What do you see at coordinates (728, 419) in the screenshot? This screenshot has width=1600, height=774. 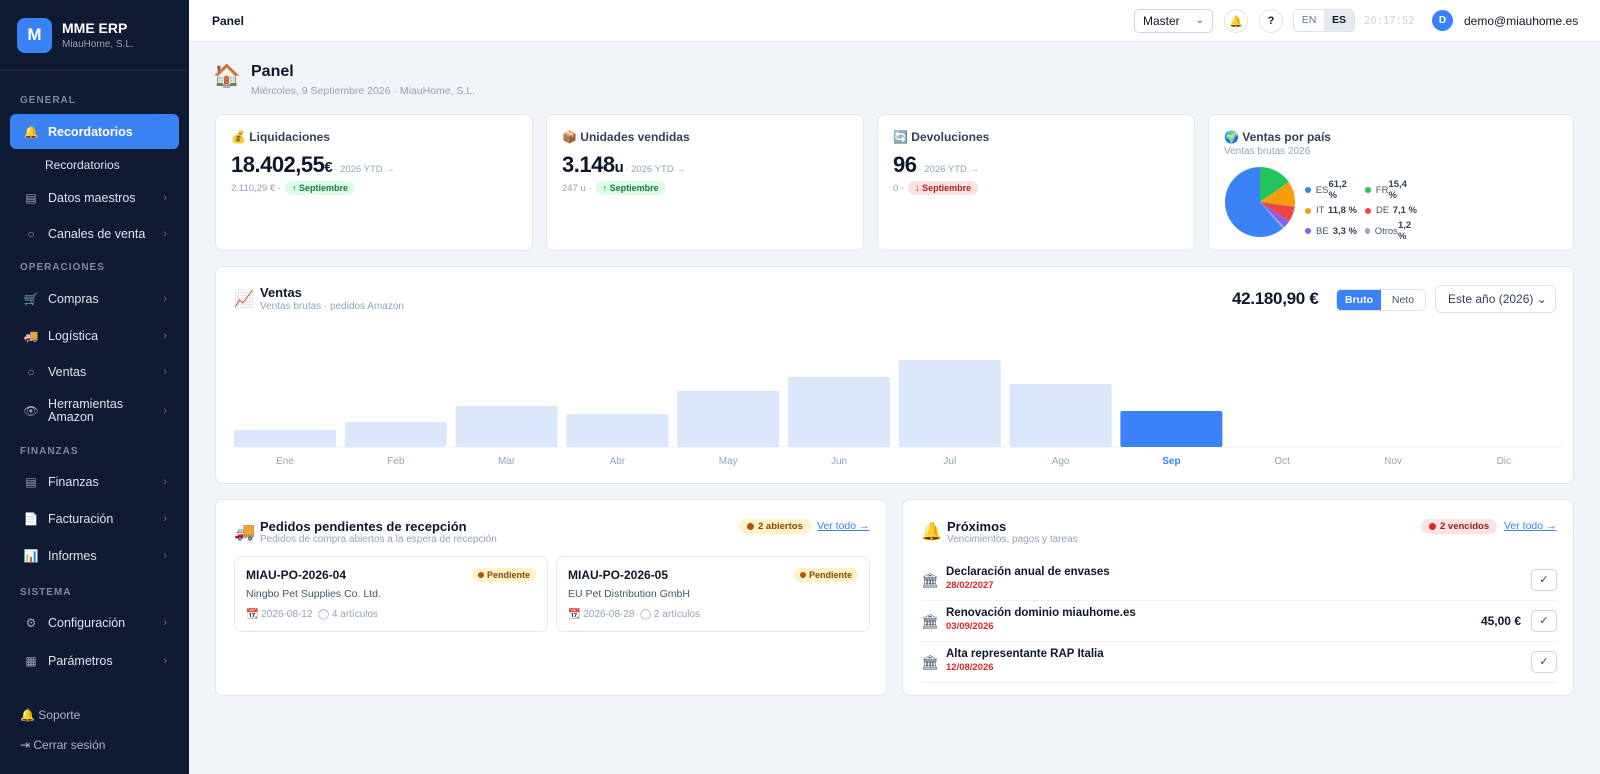 I see `bar-may` at bounding box center [728, 419].